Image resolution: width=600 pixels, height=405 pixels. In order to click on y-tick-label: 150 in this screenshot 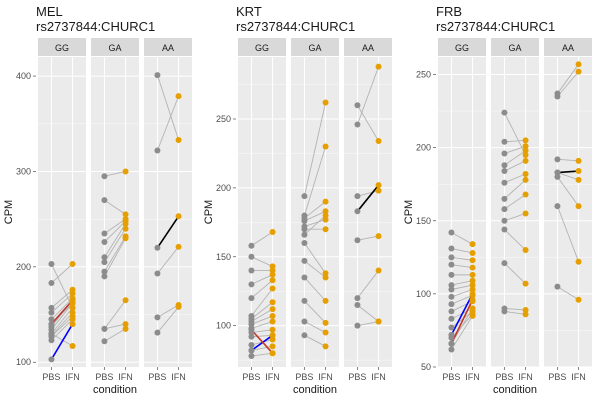, I will do `click(223, 257)`.